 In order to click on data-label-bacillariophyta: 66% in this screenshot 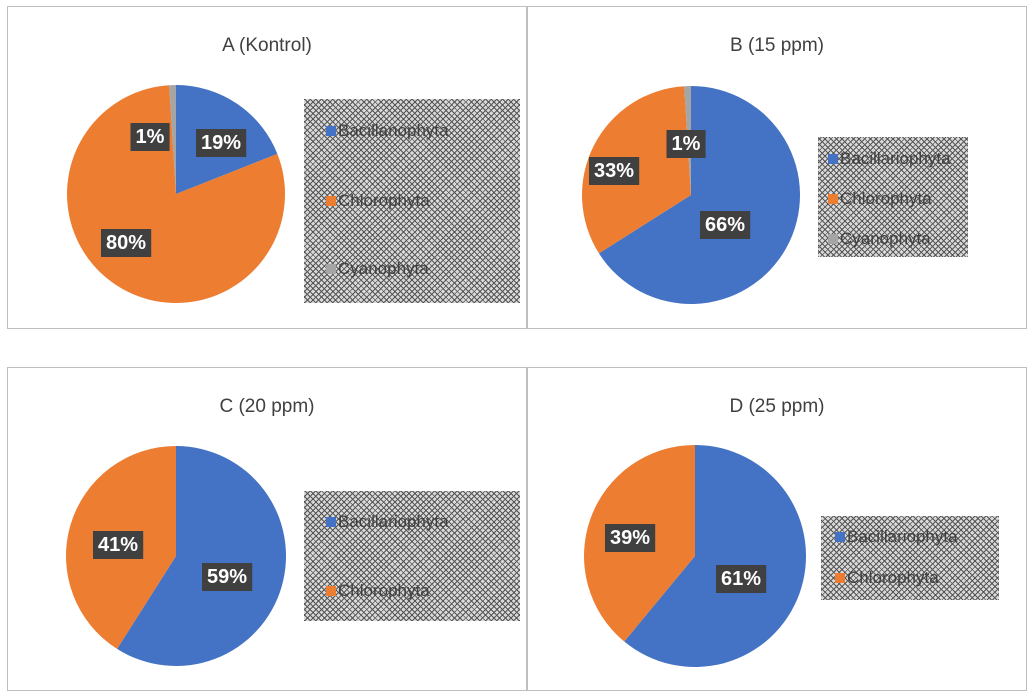, I will do `click(725, 225)`.